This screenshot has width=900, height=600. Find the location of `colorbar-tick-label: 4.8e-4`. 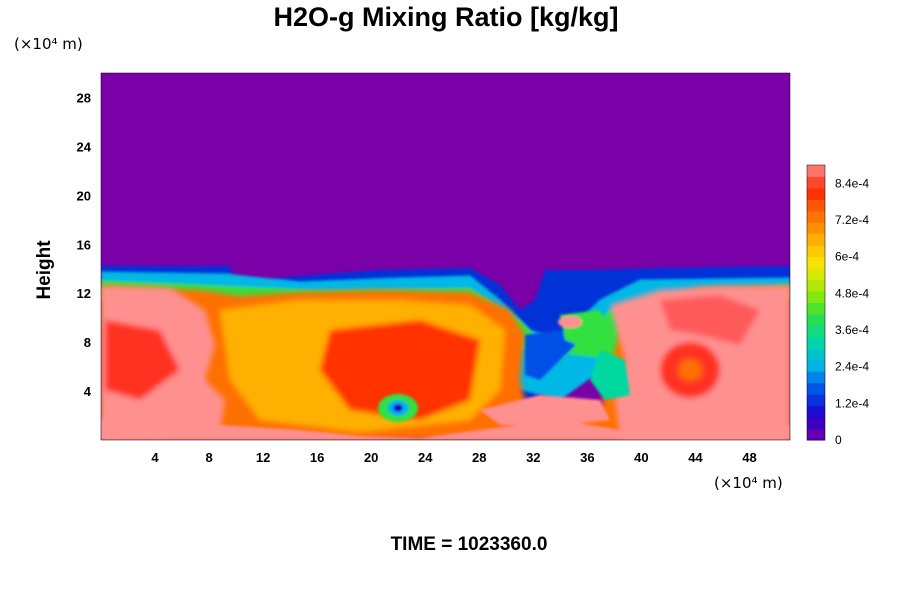

colorbar-tick-label: 4.8e-4 is located at coordinates (852, 293).